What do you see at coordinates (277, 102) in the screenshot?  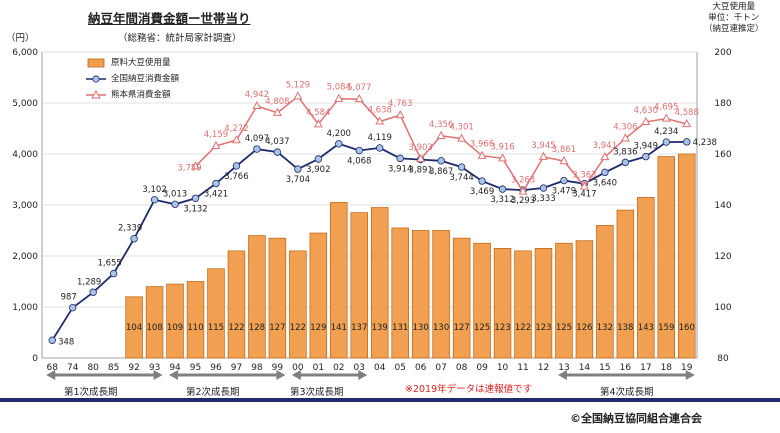 I see `kumamoto-value-label: 4,808` at bounding box center [277, 102].